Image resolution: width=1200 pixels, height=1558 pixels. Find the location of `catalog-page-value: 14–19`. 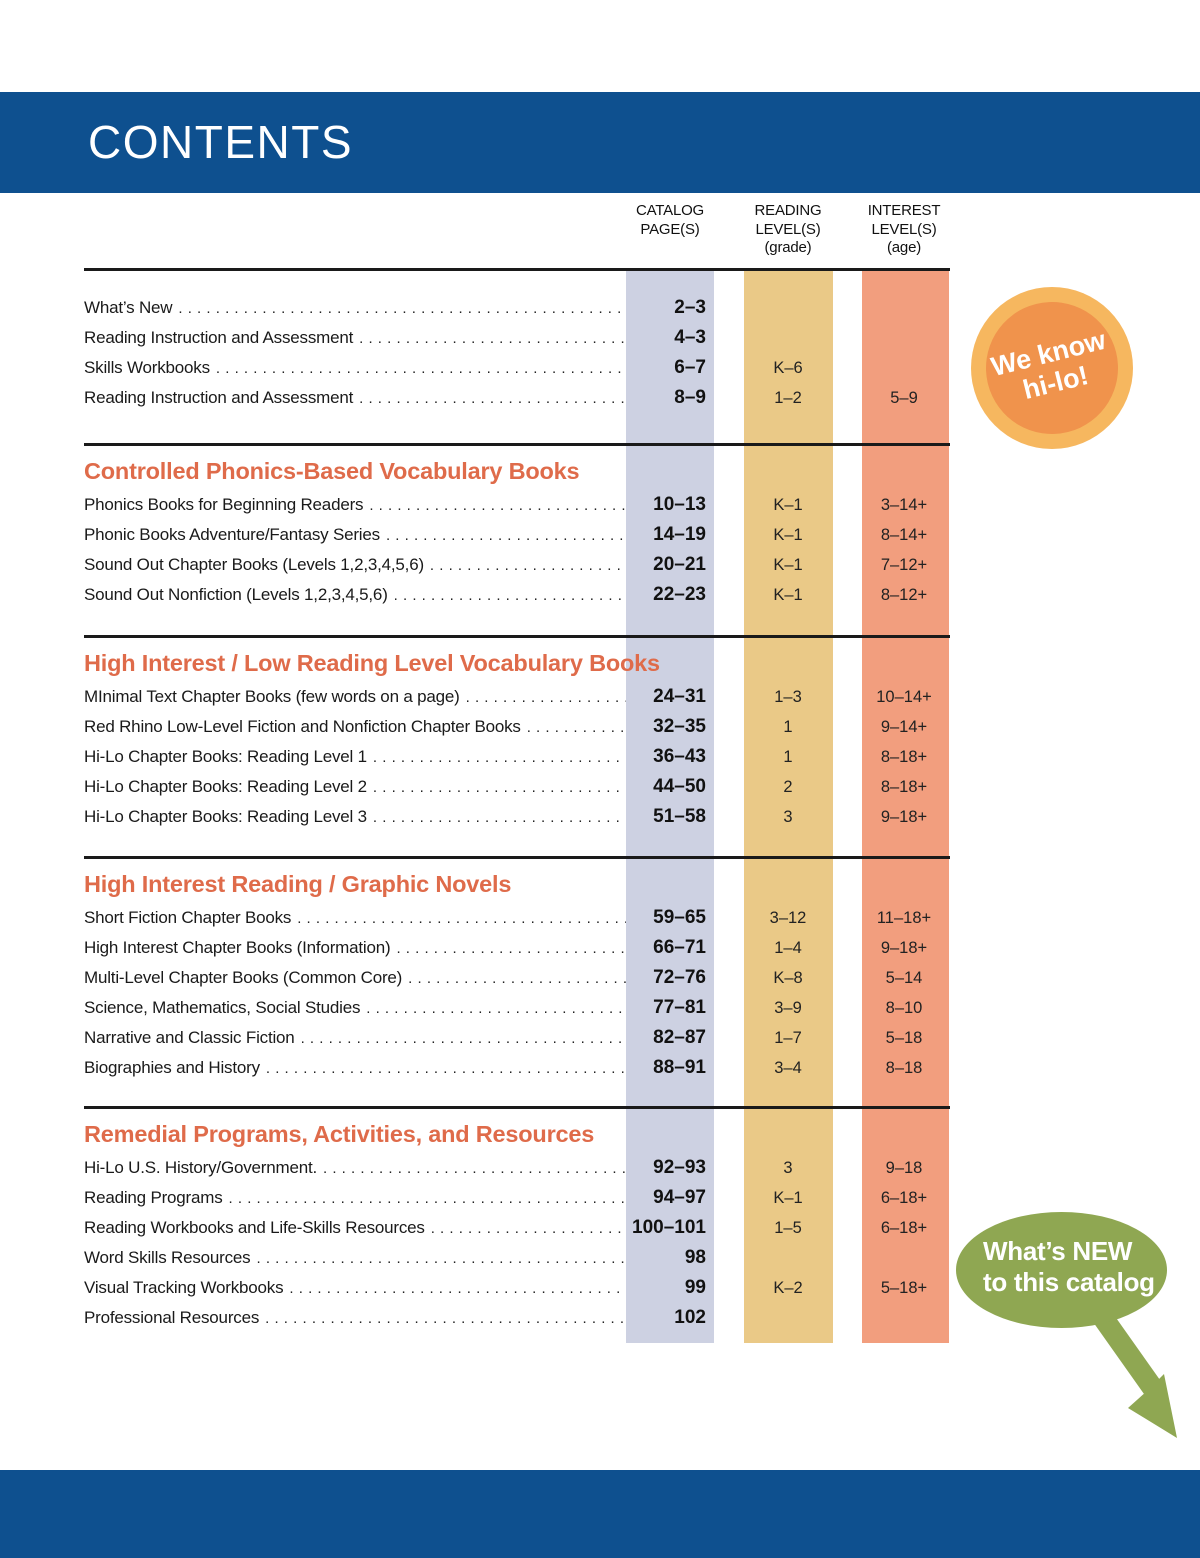

catalog-page-value: 14–19 is located at coordinates (679, 534).